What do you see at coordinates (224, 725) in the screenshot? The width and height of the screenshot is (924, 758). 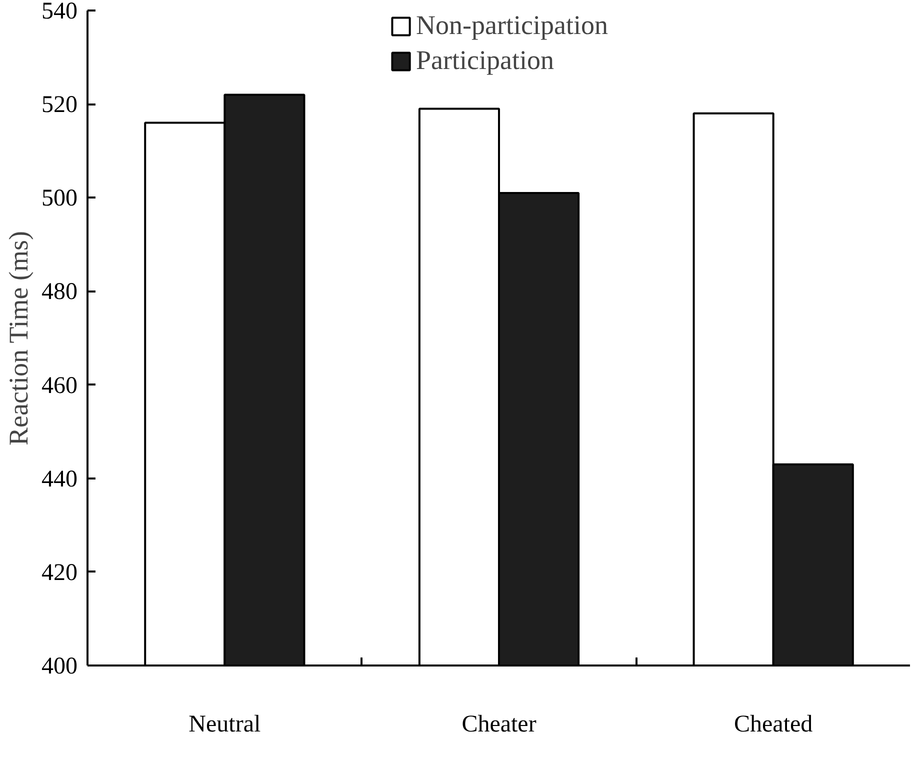 I see `x-tick-label: Neutral` at bounding box center [224, 725].